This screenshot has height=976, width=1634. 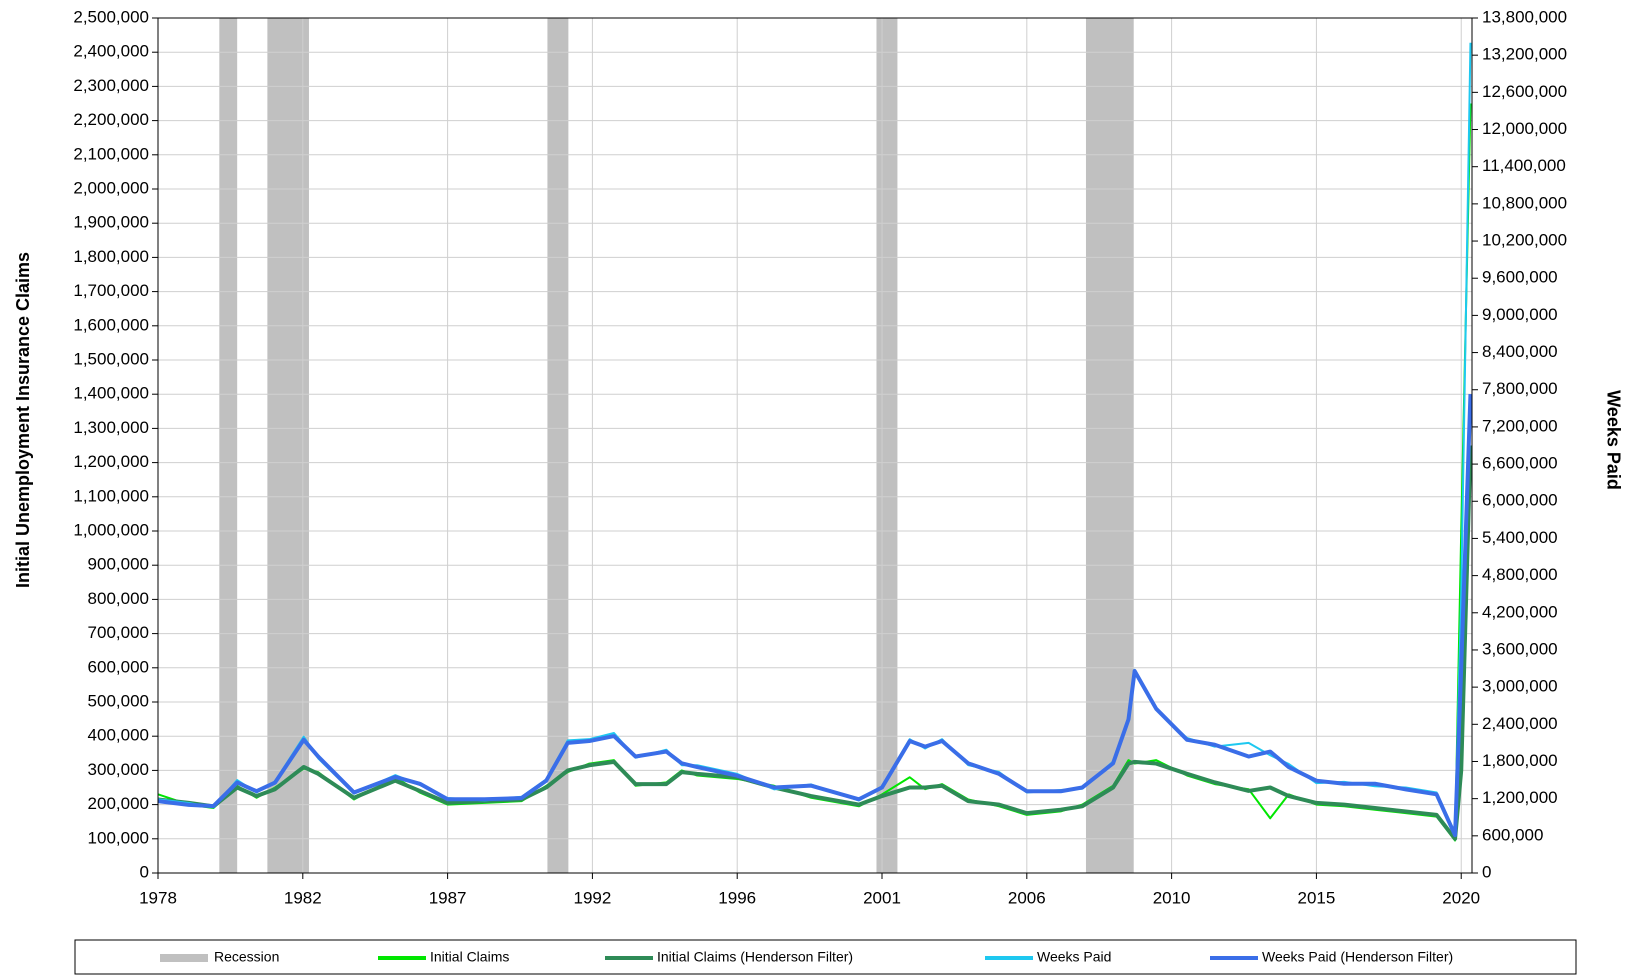 What do you see at coordinates (111, 222) in the screenshot?
I see `y-tick-label: 1,900,000` at bounding box center [111, 222].